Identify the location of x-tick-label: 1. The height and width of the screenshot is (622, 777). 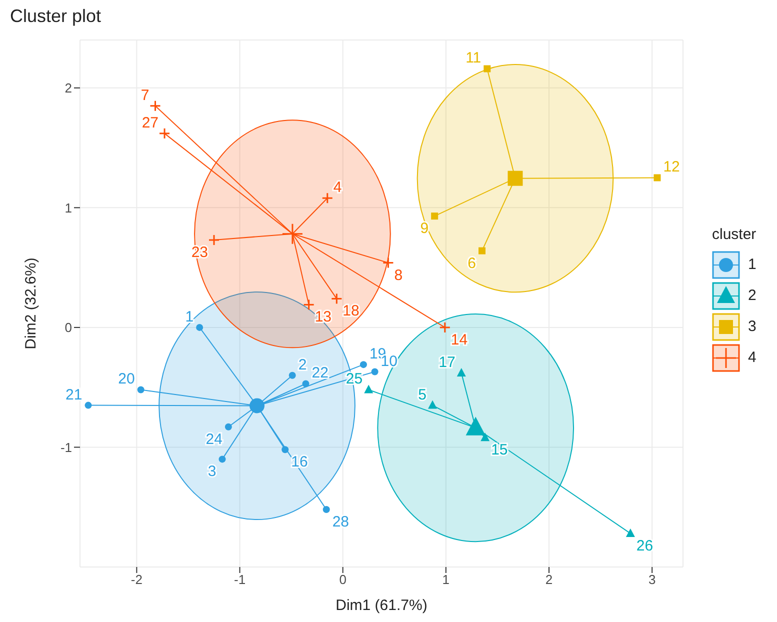
(446, 580).